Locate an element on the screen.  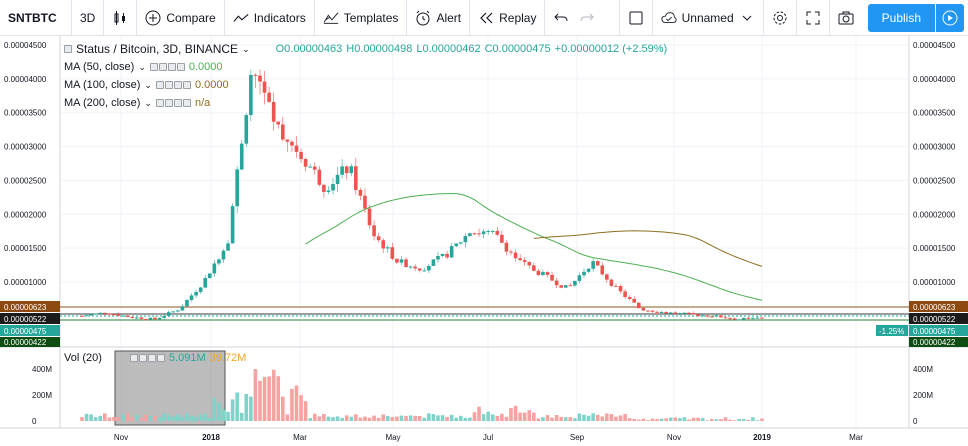
legend-ma100-row: MA (100, close) ⌄ 0.0000 is located at coordinates (365, 85).